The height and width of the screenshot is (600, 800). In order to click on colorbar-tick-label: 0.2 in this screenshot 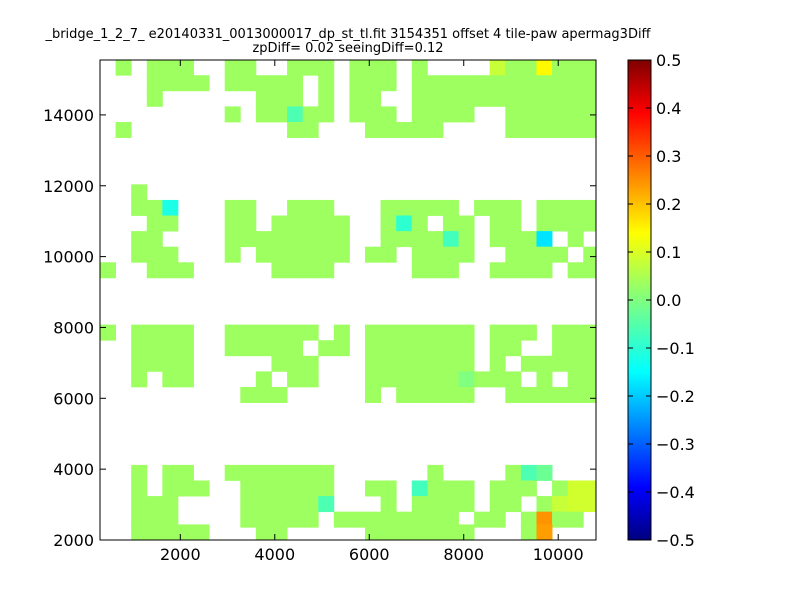, I will do `click(668, 204)`.